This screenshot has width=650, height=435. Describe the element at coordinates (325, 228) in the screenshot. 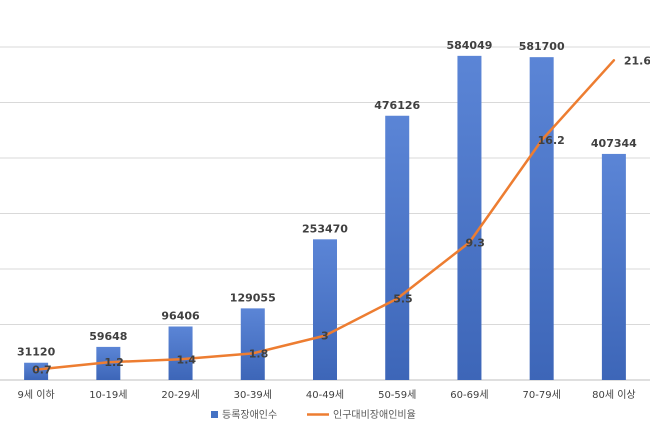

I see `bar-value-label: 253470` at that location.